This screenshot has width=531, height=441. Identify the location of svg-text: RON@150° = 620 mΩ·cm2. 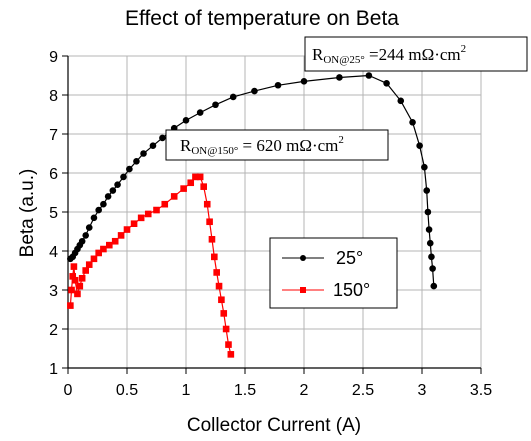
(262, 145).